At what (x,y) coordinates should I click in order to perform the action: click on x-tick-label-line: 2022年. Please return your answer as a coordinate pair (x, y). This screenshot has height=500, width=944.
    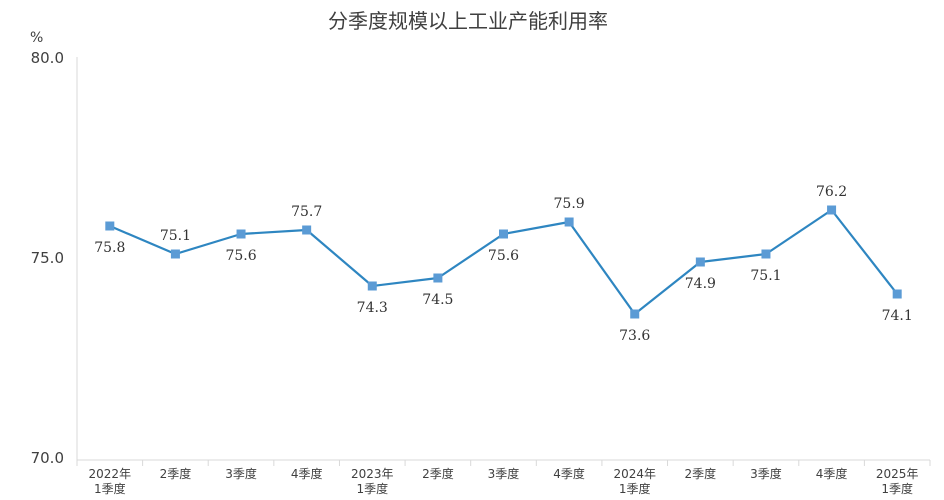
    Looking at the image, I should click on (110, 474).